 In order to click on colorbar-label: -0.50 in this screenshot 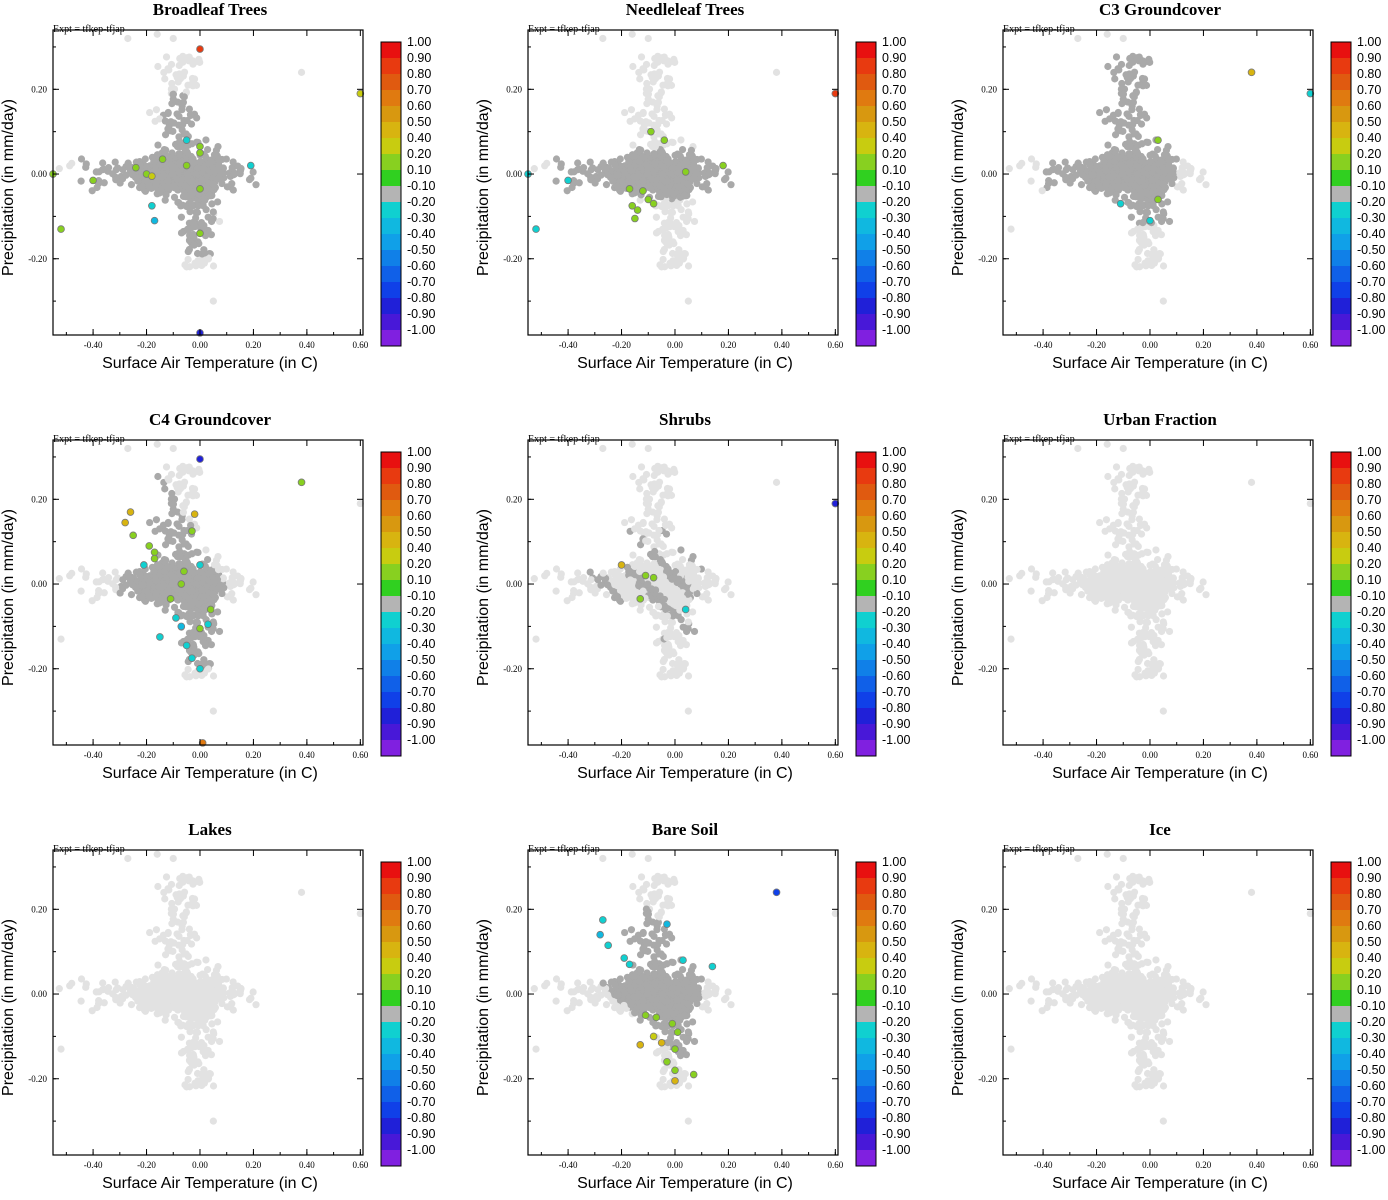, I will do `click(1371, 250)`.